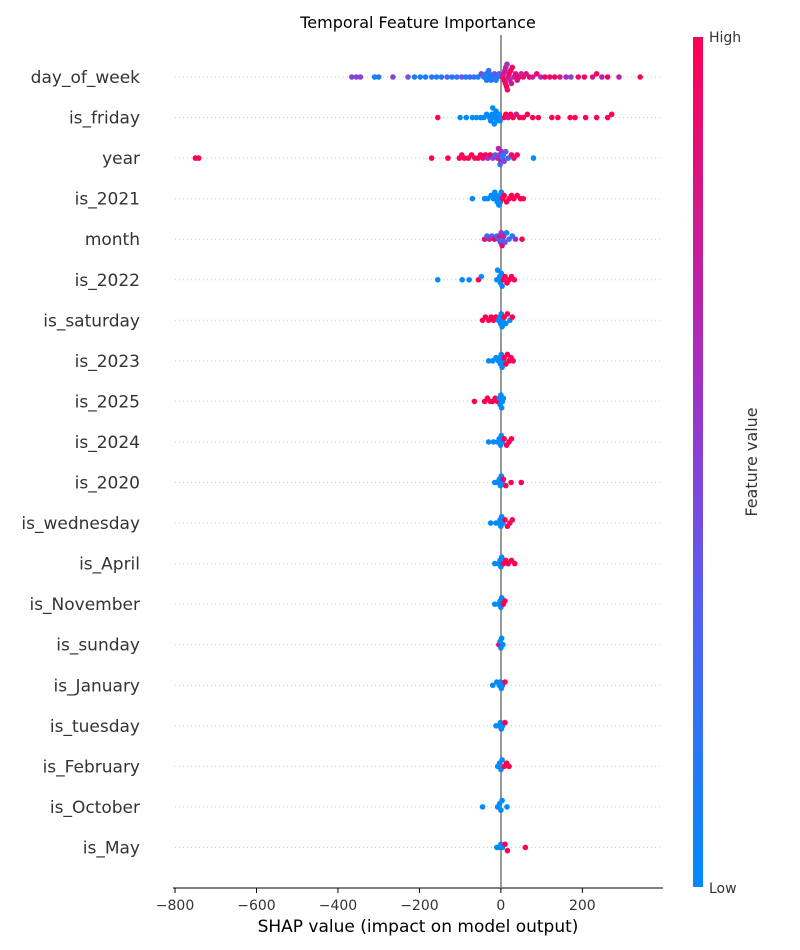 The image size is (800, 950). What do you see at coordinates (107, 402) in the screenshot?
I see `feature-label: is_2025` at bounding box center [107, 402].